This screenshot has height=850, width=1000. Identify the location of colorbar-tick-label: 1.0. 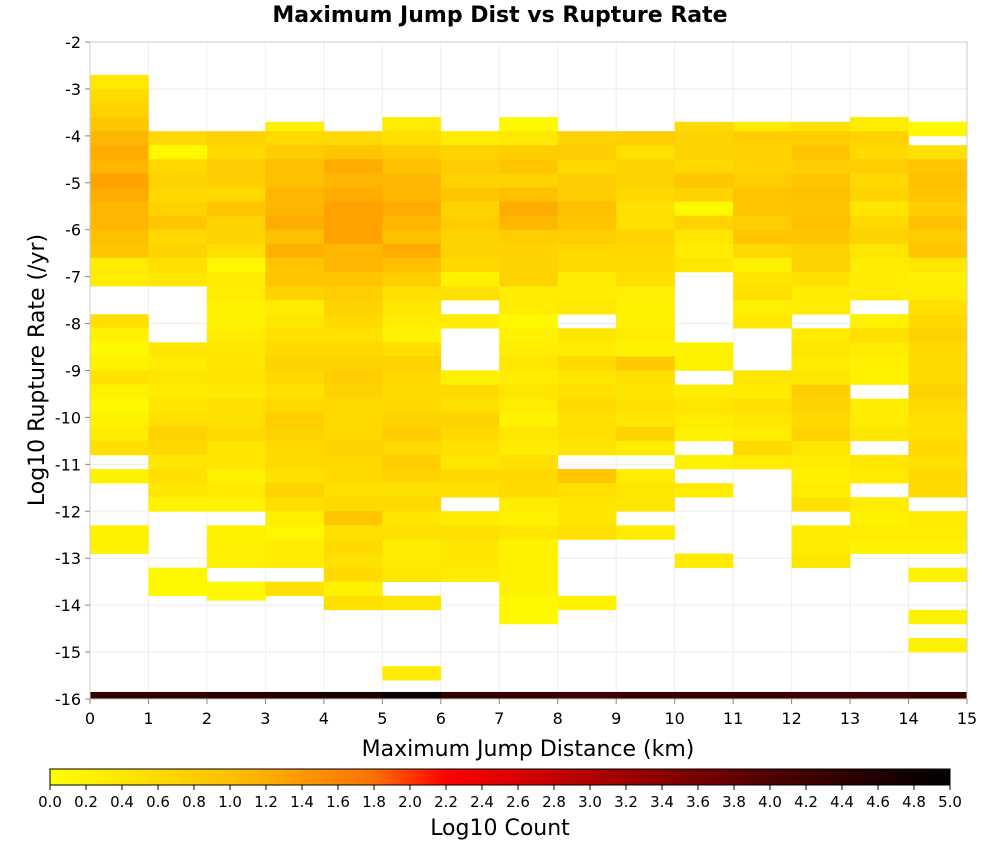
(230, 802).